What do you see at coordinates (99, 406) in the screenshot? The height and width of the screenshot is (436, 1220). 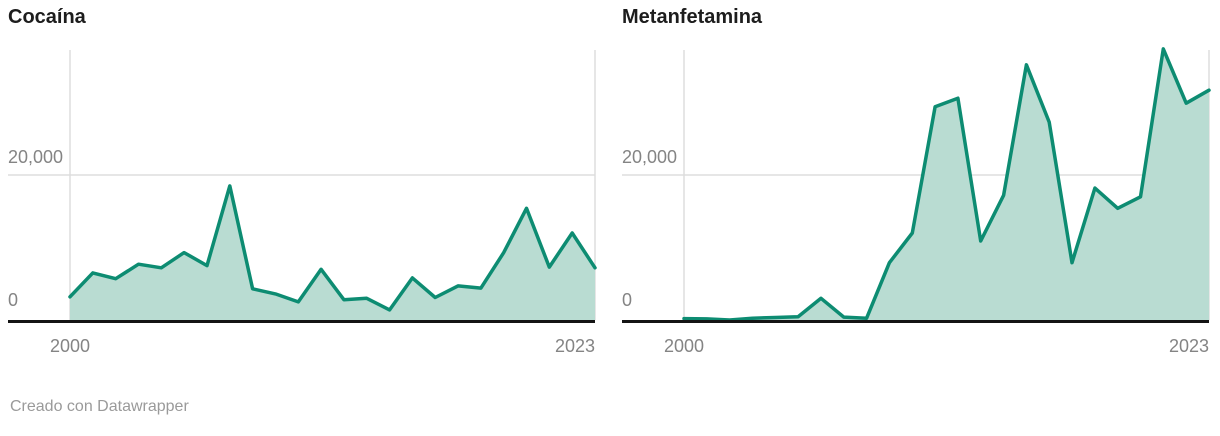 I see `datawrapper-attribution-link: Creado con Datawrapper` at bounding box center [99, 406].